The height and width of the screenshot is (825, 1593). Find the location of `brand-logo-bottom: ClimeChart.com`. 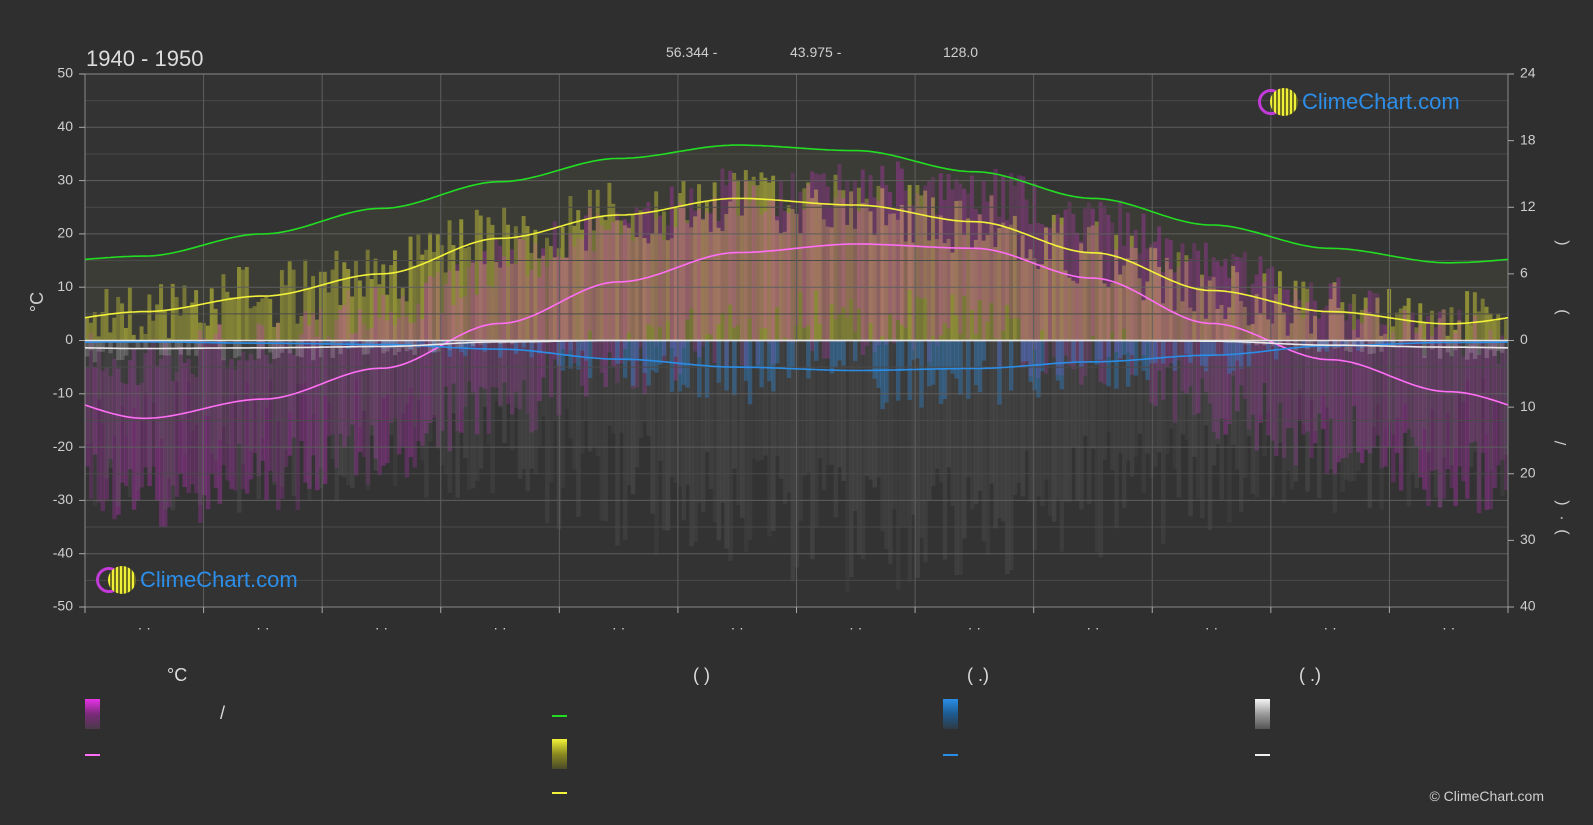

brand-logo-bottom: ClimeChart.com is located at coordinates (197, 580).